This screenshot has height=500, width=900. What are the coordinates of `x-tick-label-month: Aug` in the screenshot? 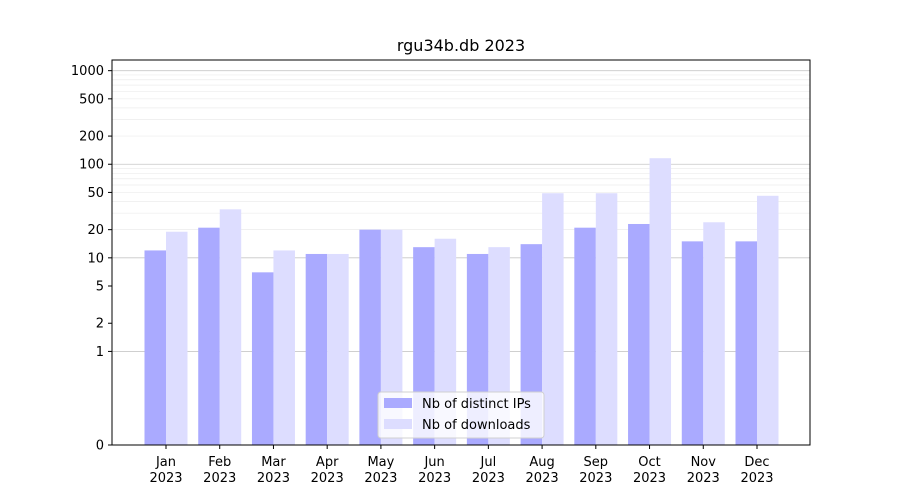 It's located at (541, 462).